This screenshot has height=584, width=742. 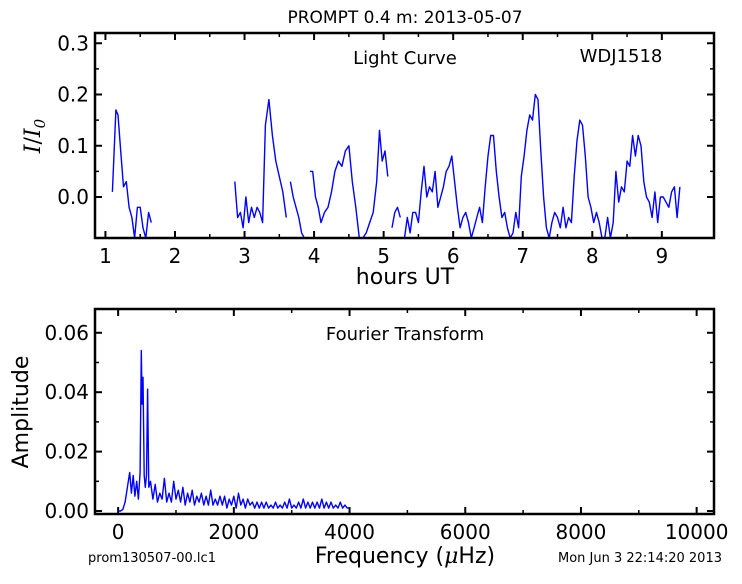 What do you see at coordinates (73, 43) in the screenshot?
I see `light-curve-y-tick-label: 0.3` at bounding box center [73, 43].